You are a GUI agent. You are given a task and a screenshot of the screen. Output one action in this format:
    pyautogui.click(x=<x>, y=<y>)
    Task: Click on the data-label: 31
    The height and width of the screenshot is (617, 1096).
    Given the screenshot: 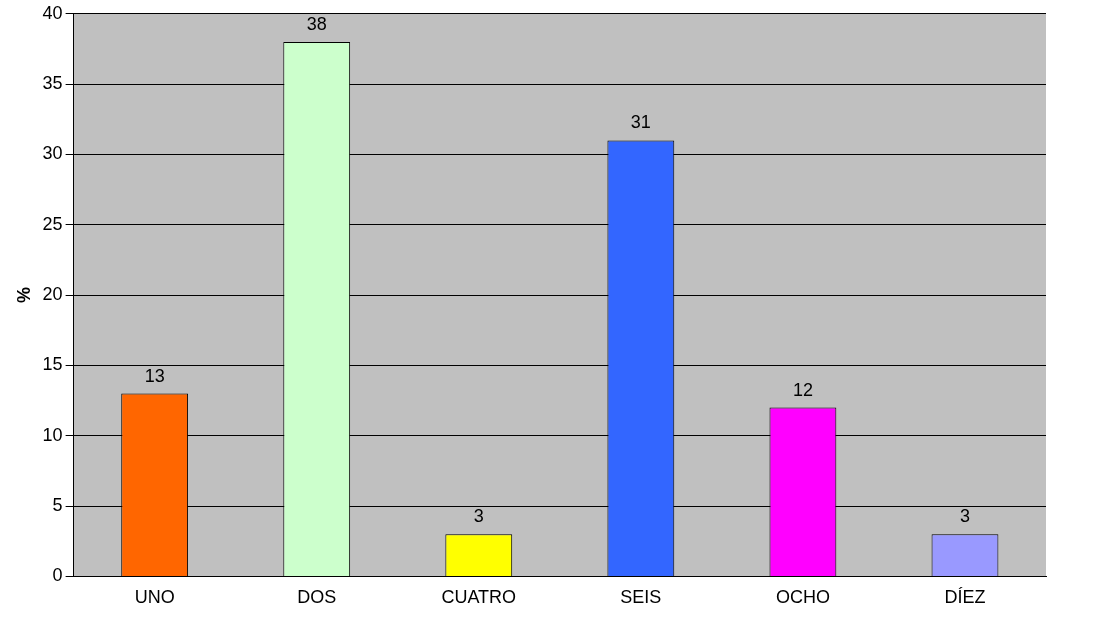 What is the action you would take?
    pyautogui.click(x=640, y=122)
    